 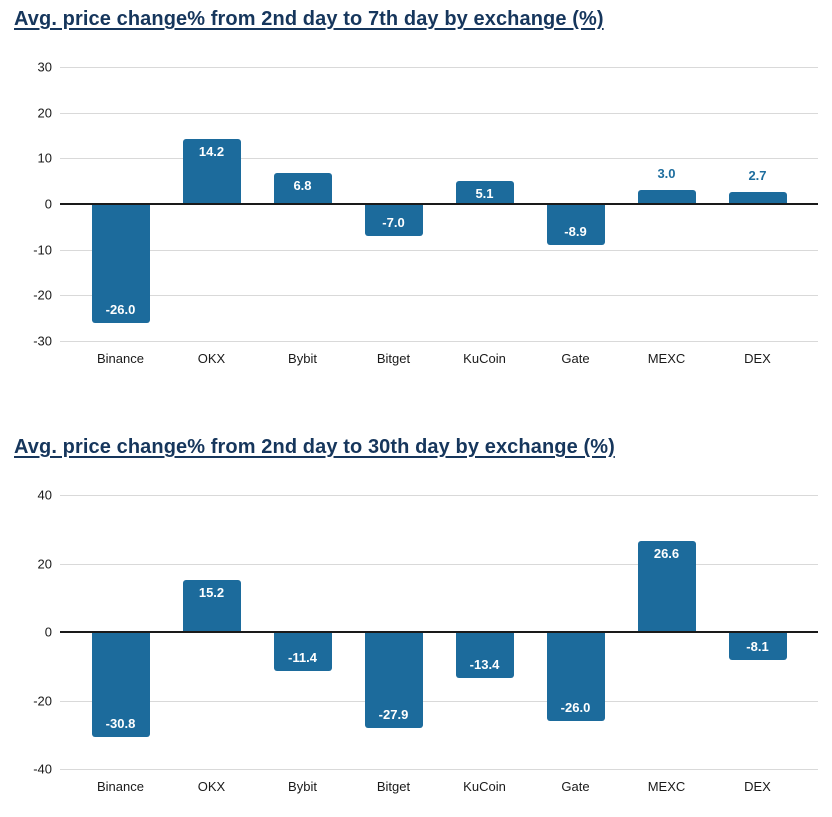 What do you see at coordinates (666, 174) in the screenshot?
I see `value-label: 3.0` at bounding box center [666, 174].